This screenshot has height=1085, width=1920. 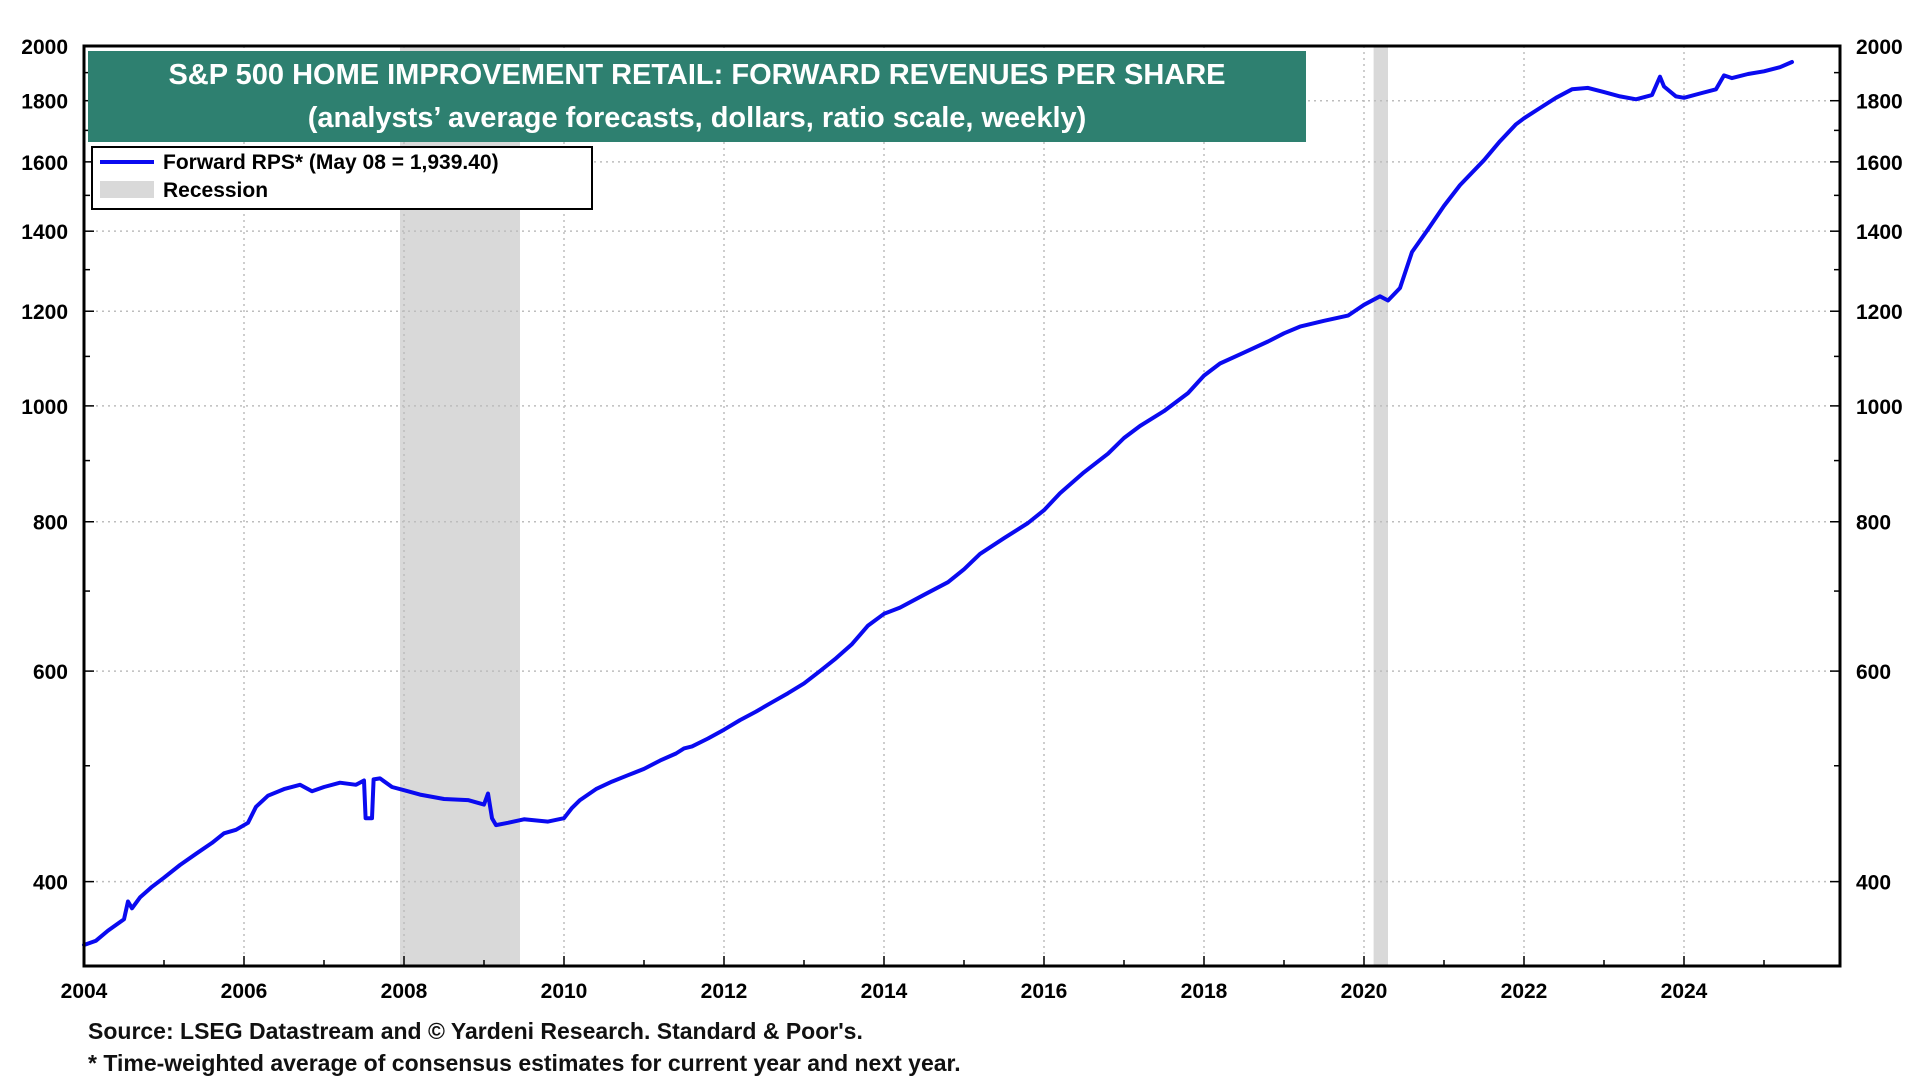 What do you see at coordinates (1044, 991) in the screenshot?
I see `x-tick-label-2016: 2016` at bounding box center [1044, 991].